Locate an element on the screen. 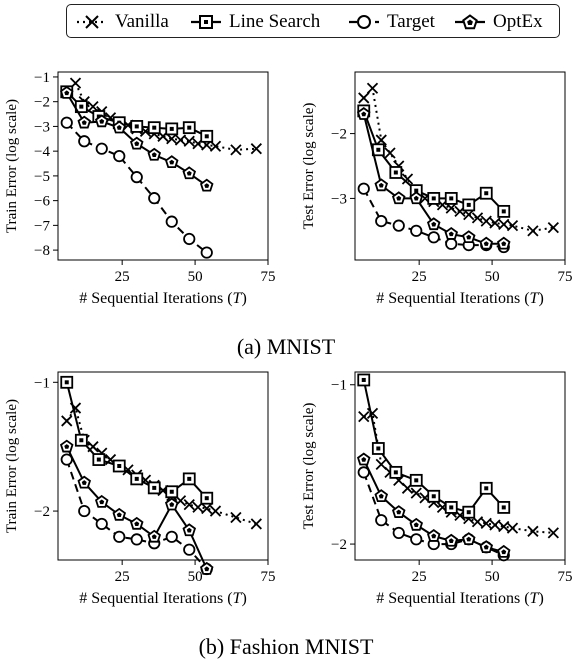 The width and height of the screenshot is (572, 662). legend-item-vanilla: Vanilla is located at coordinates (122, 22).